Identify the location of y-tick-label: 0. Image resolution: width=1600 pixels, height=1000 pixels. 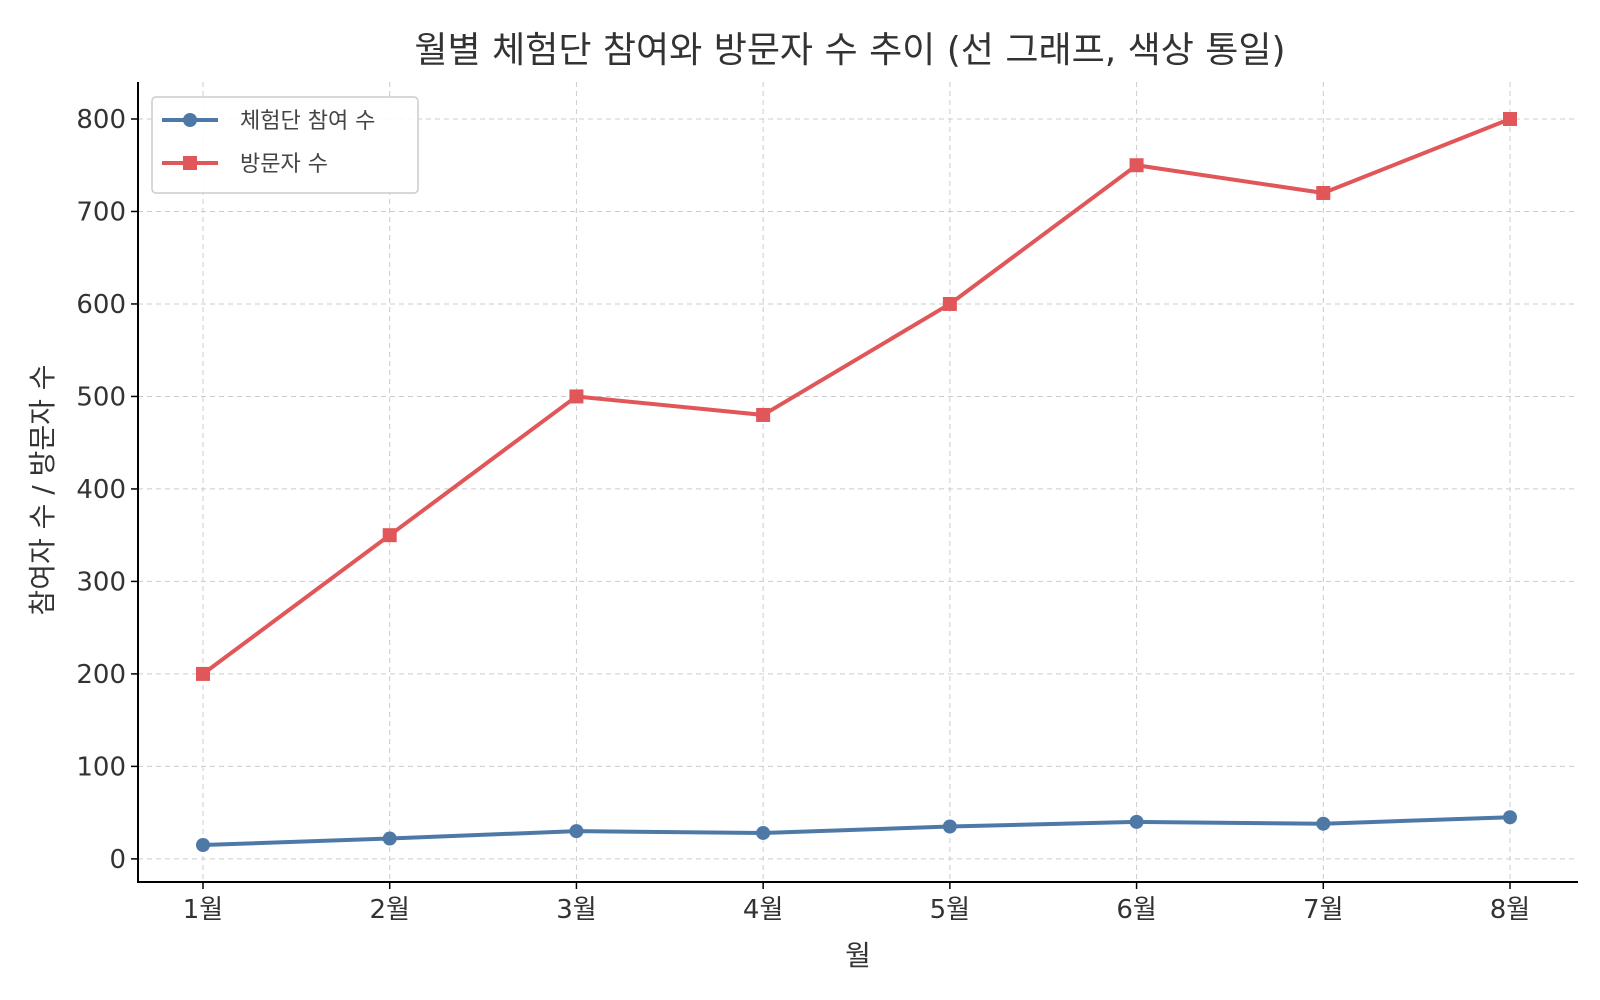
(117, 860).